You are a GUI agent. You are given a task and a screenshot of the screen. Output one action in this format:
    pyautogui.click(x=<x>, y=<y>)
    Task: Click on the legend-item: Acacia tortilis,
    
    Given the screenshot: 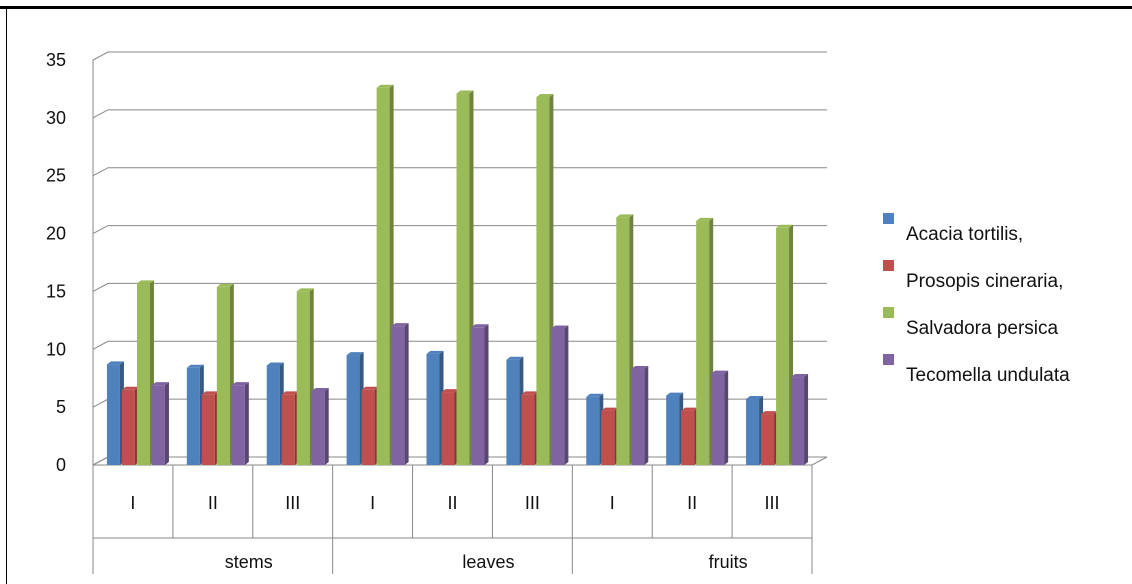 What is the action you would take?
    pyautogui.click(x=953, y=229)
    